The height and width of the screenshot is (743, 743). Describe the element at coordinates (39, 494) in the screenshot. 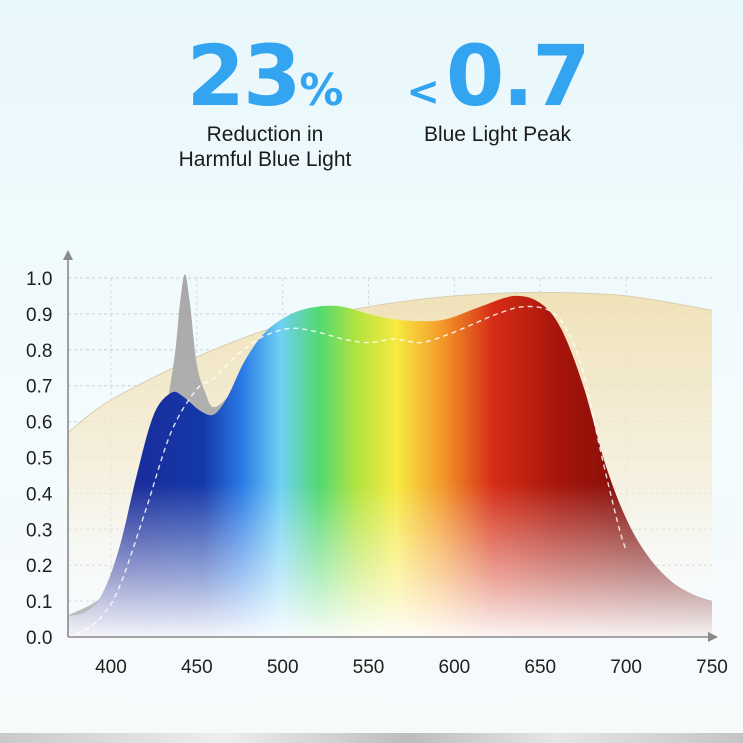

I see `y-tick-label: 0.4` at that location.